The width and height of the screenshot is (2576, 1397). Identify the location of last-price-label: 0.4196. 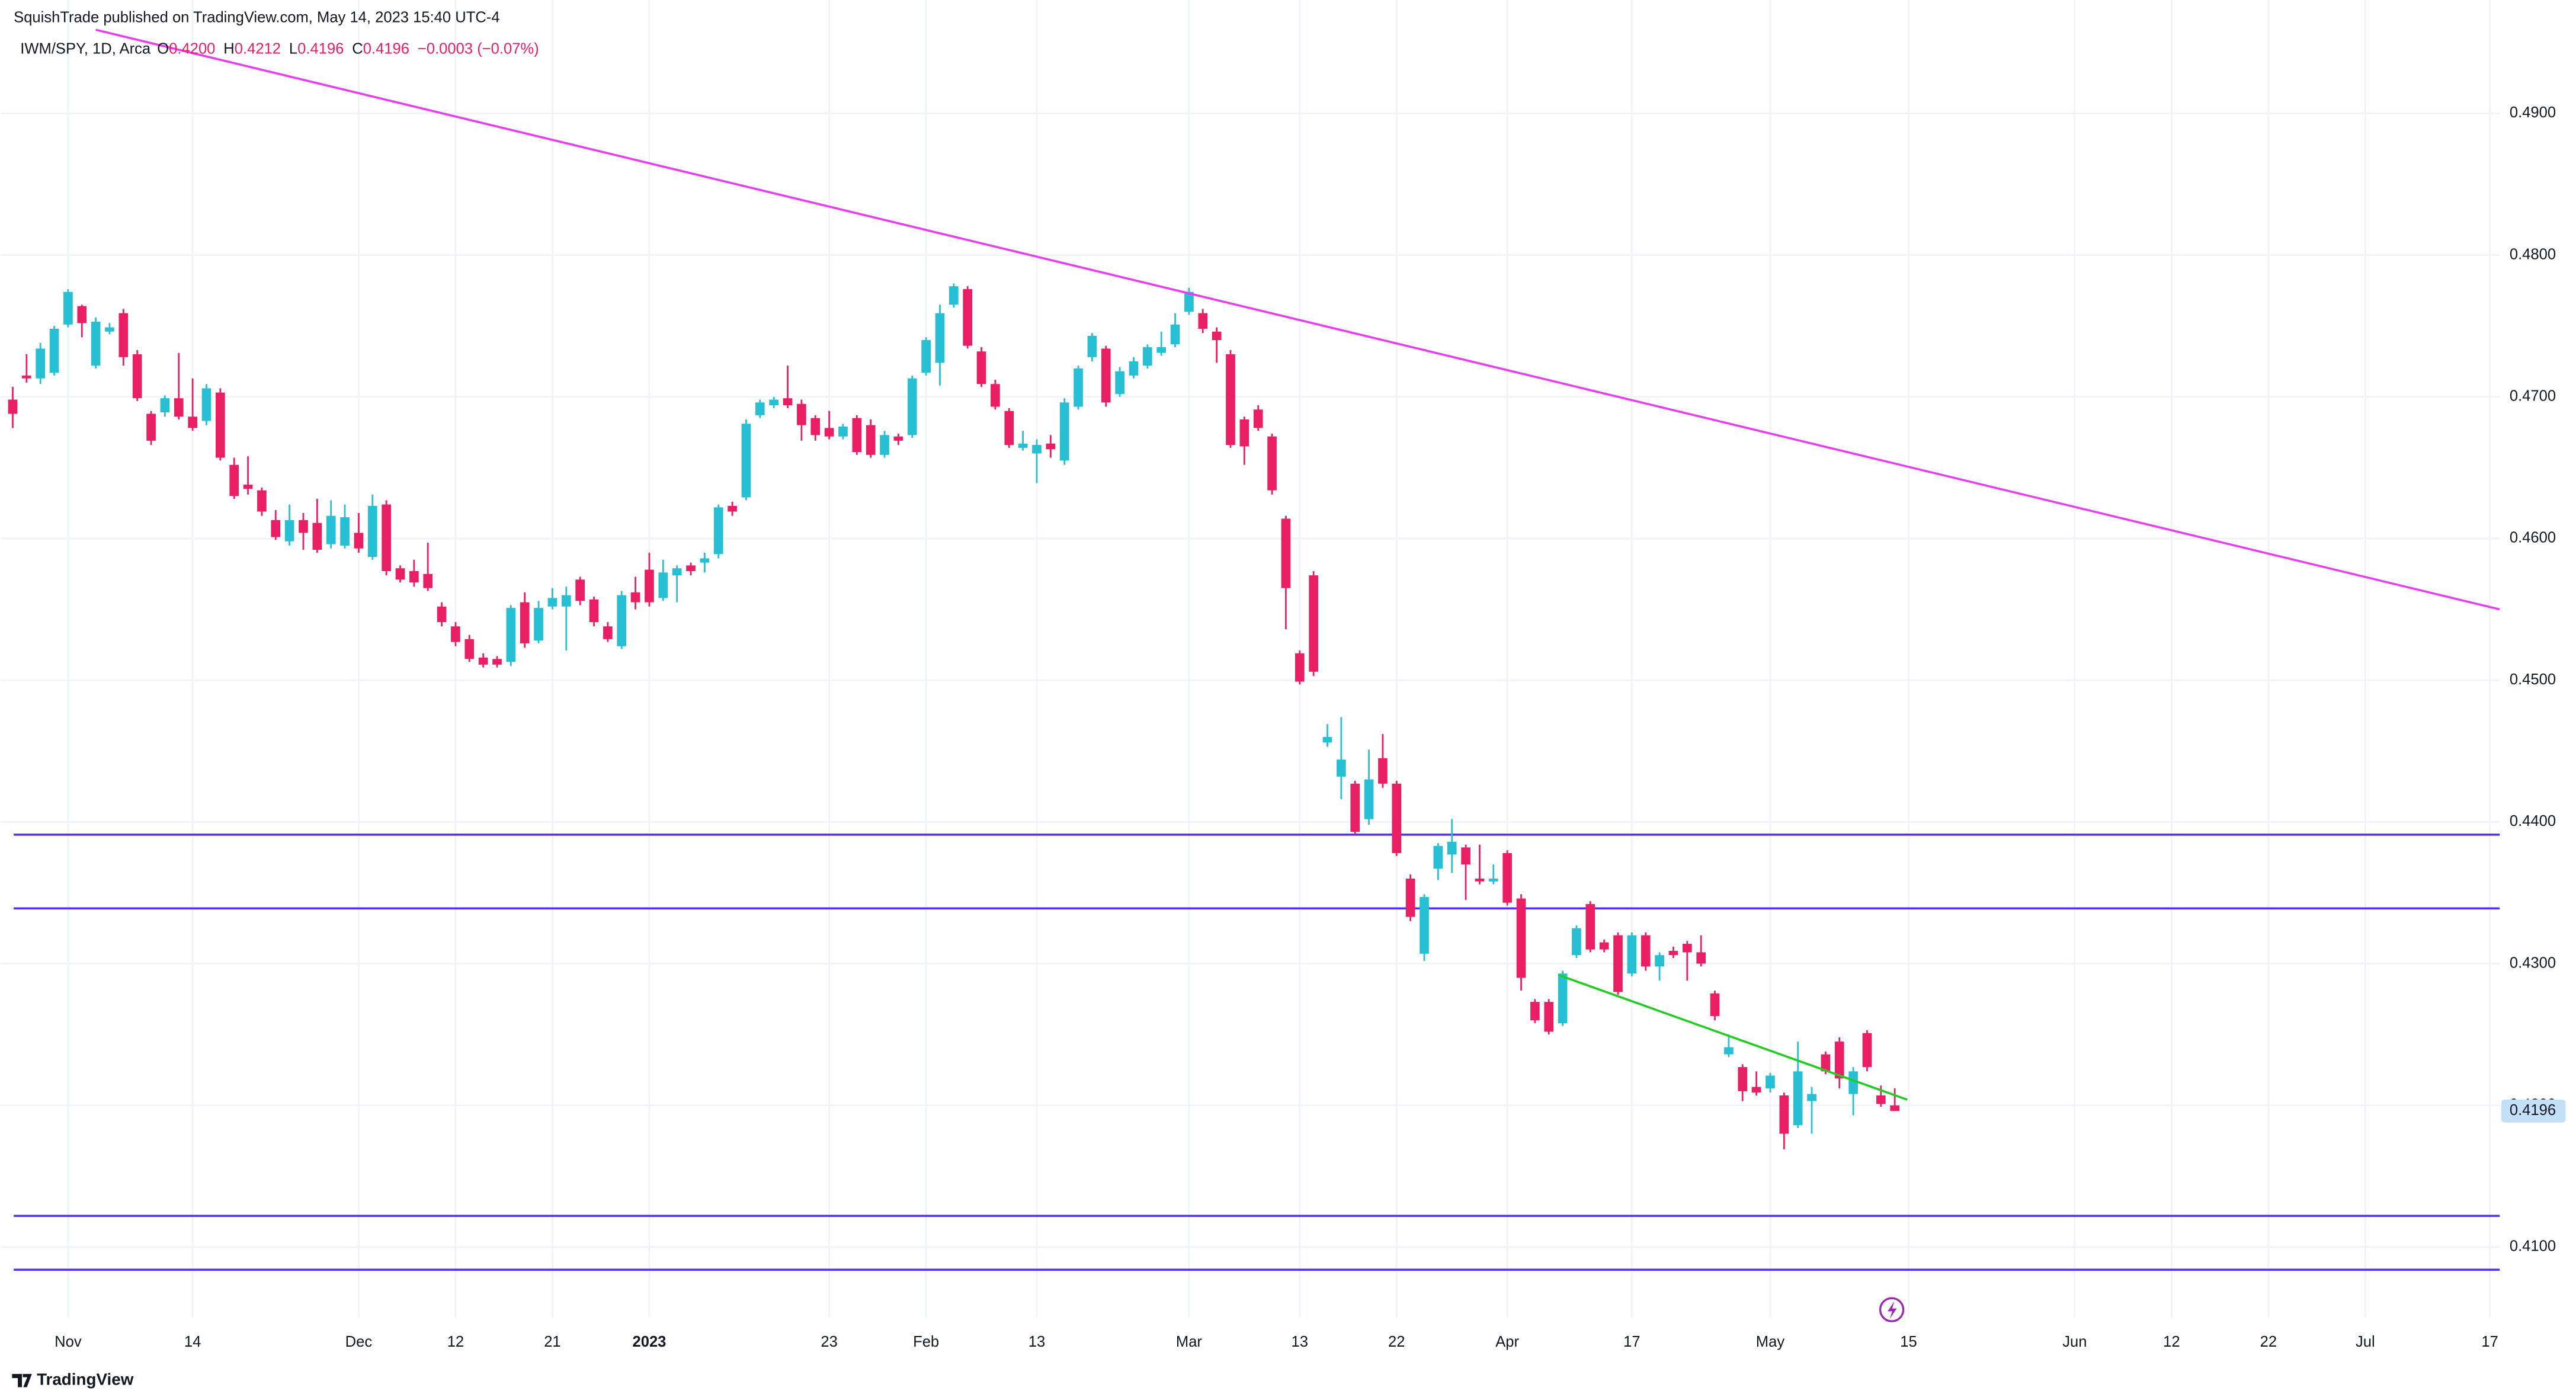
(2533, 1110).